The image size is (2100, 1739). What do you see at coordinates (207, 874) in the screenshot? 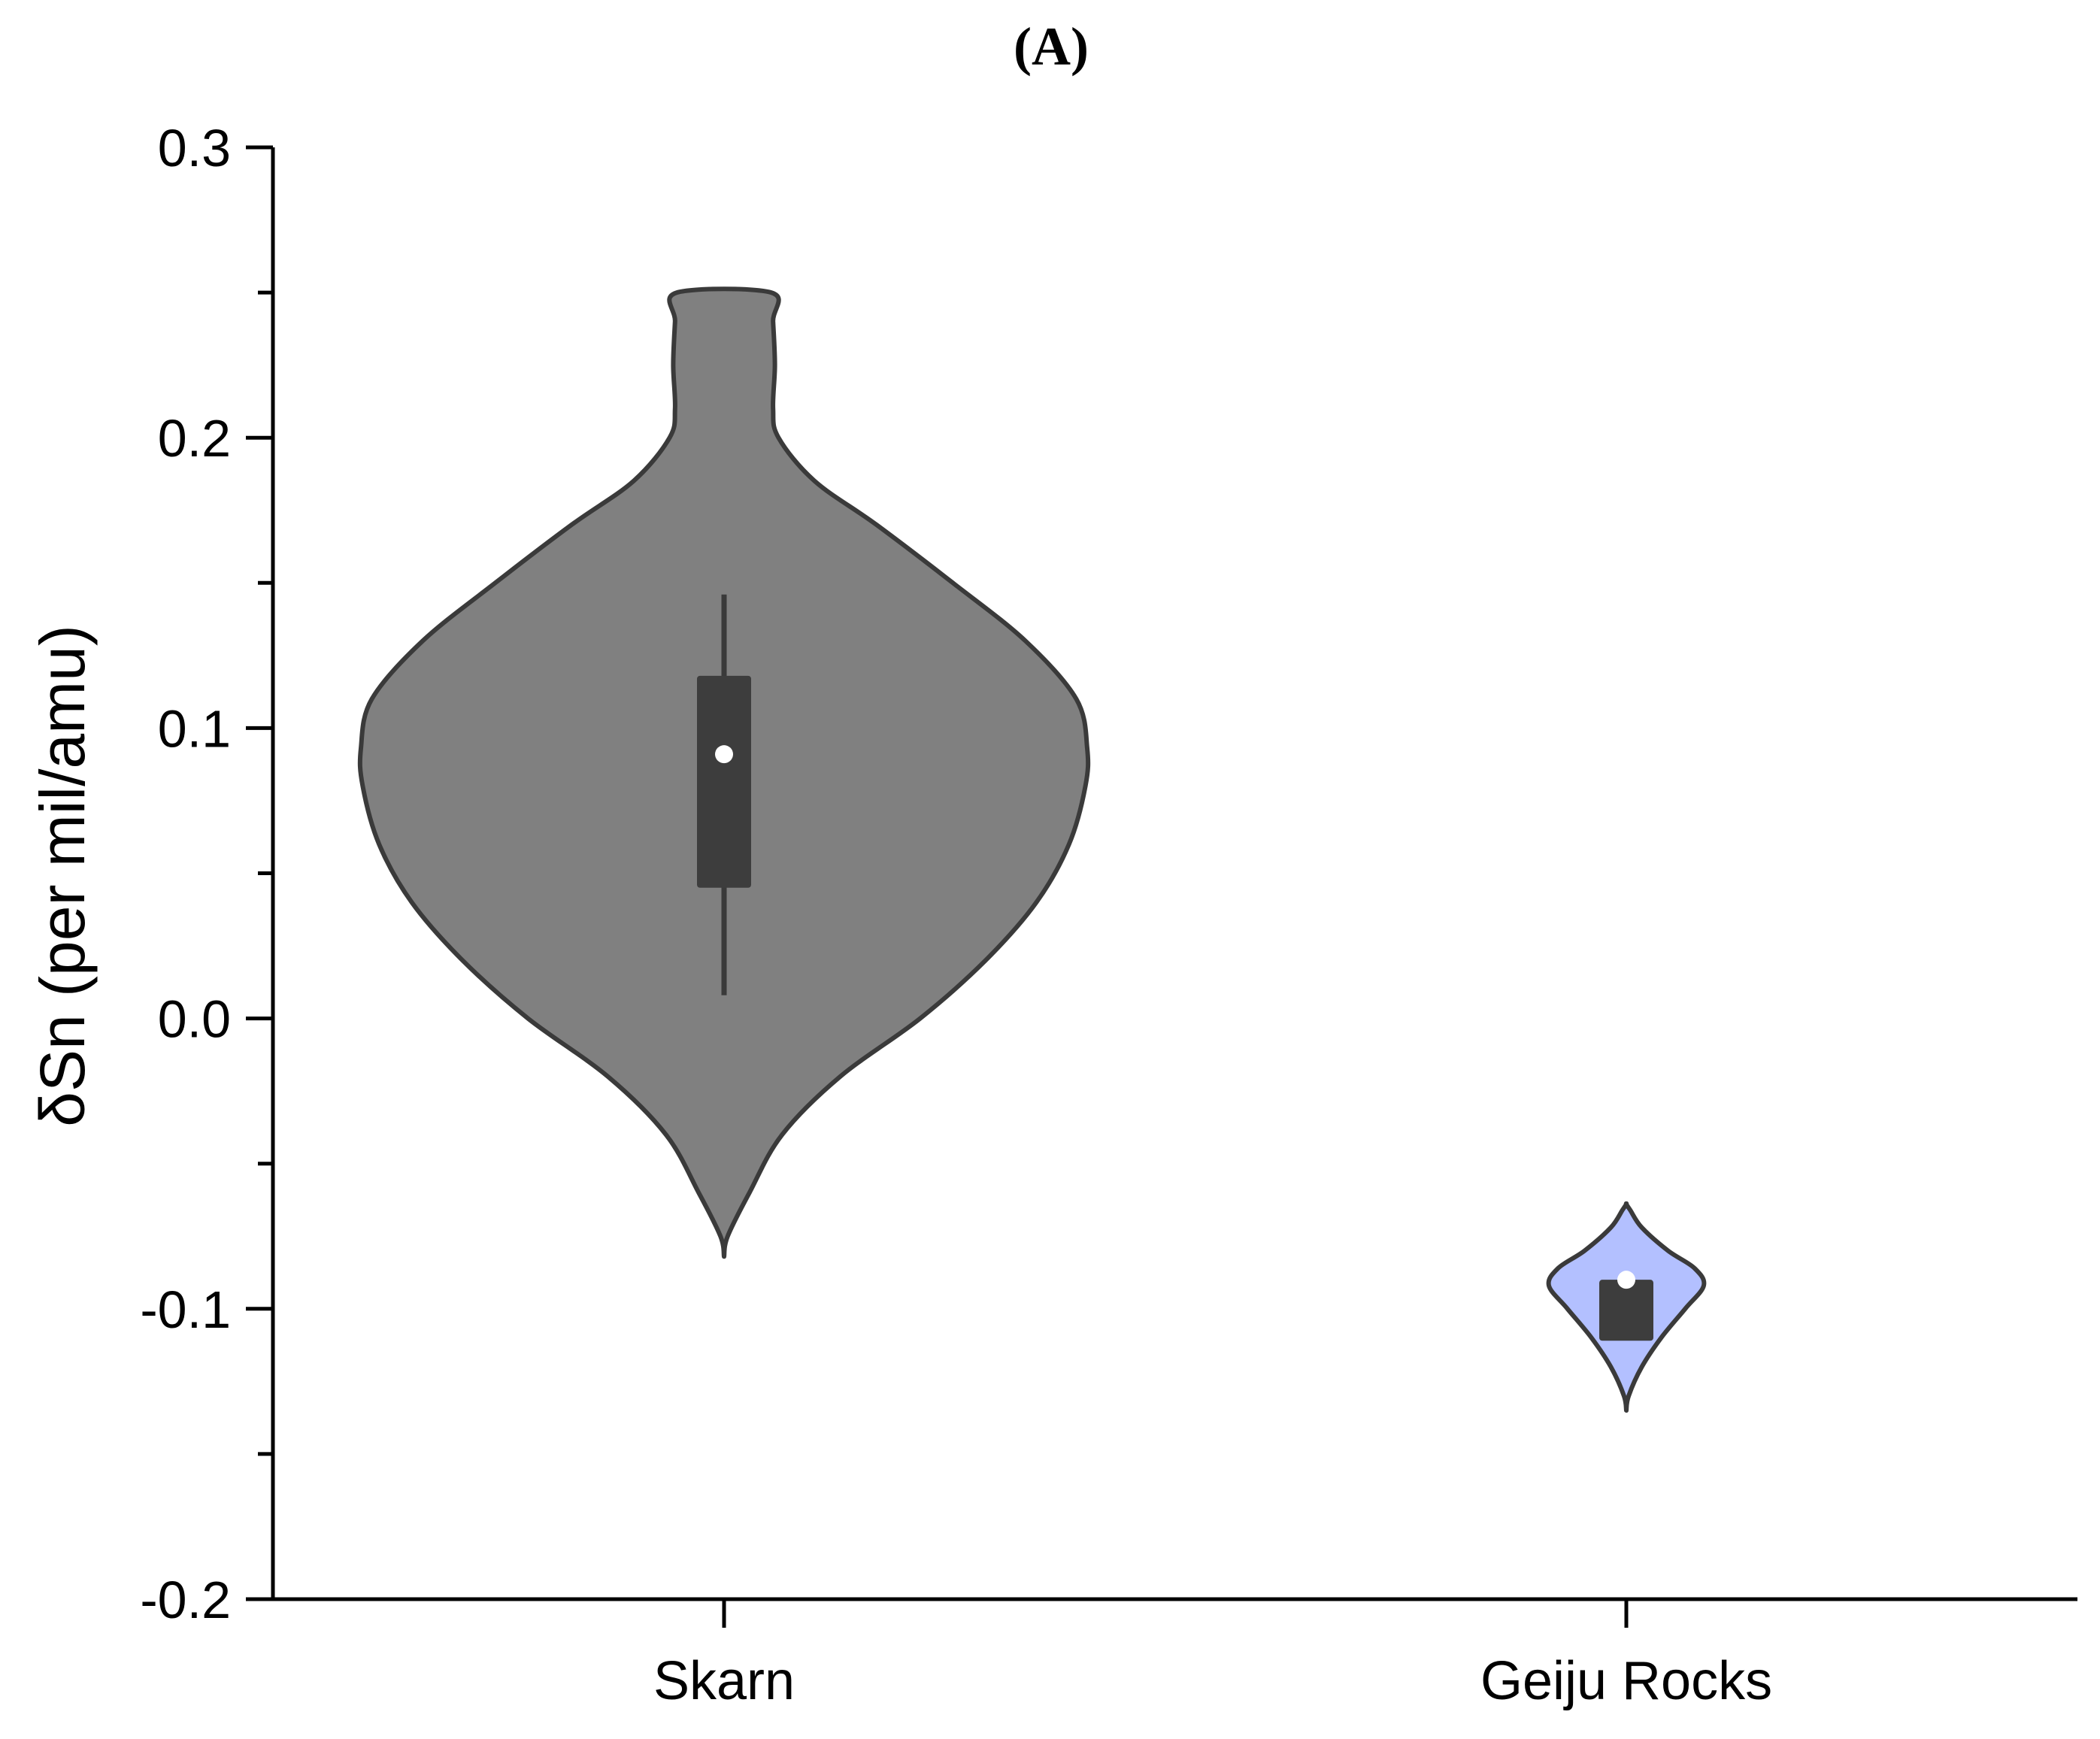
I see `y-axis: -0.2 -0.1 0.0 0.1 0.2 0.3` at bounding box center [207, 874].